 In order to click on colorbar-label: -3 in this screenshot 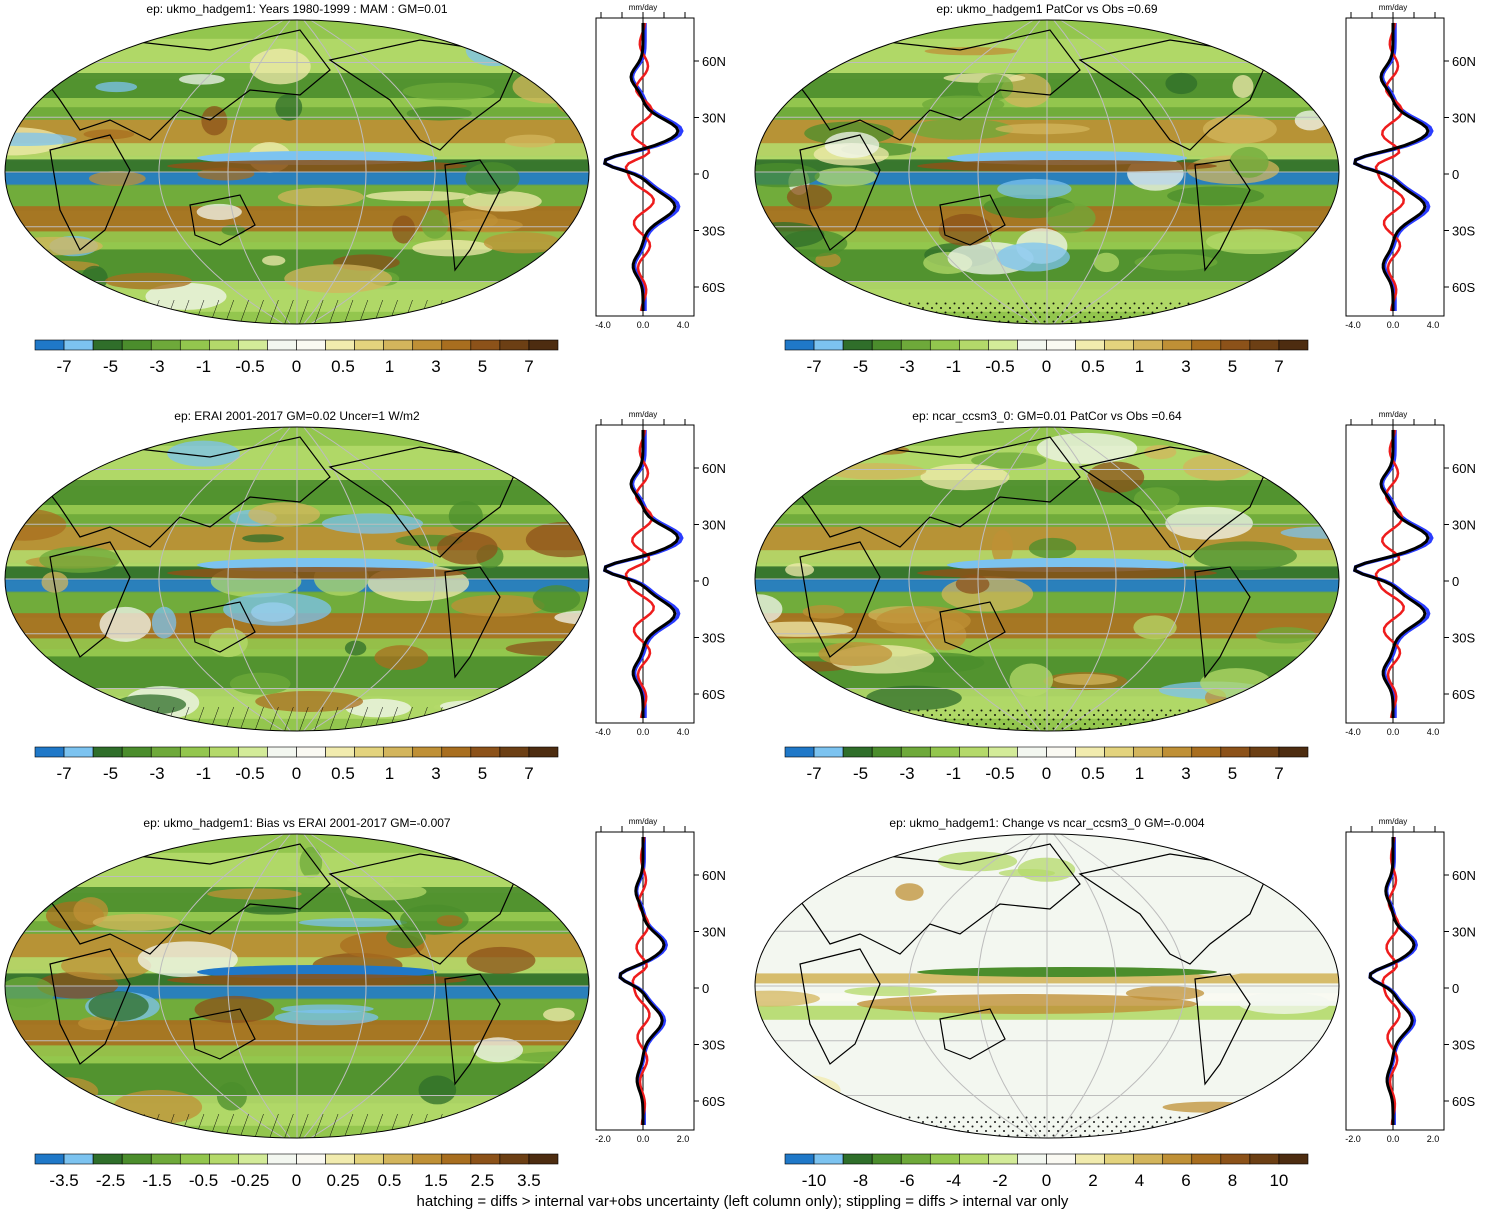, I will do `click(906, 773)`.